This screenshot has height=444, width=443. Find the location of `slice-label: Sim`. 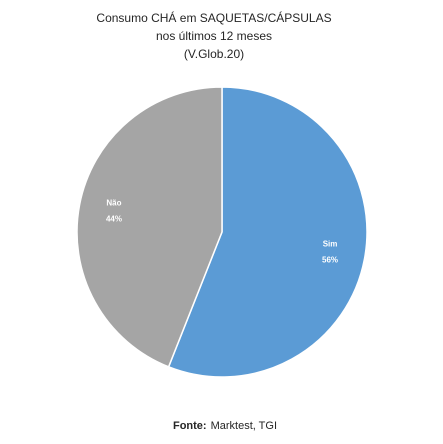

slice-label: Sim is located at coordinates (330, 244).